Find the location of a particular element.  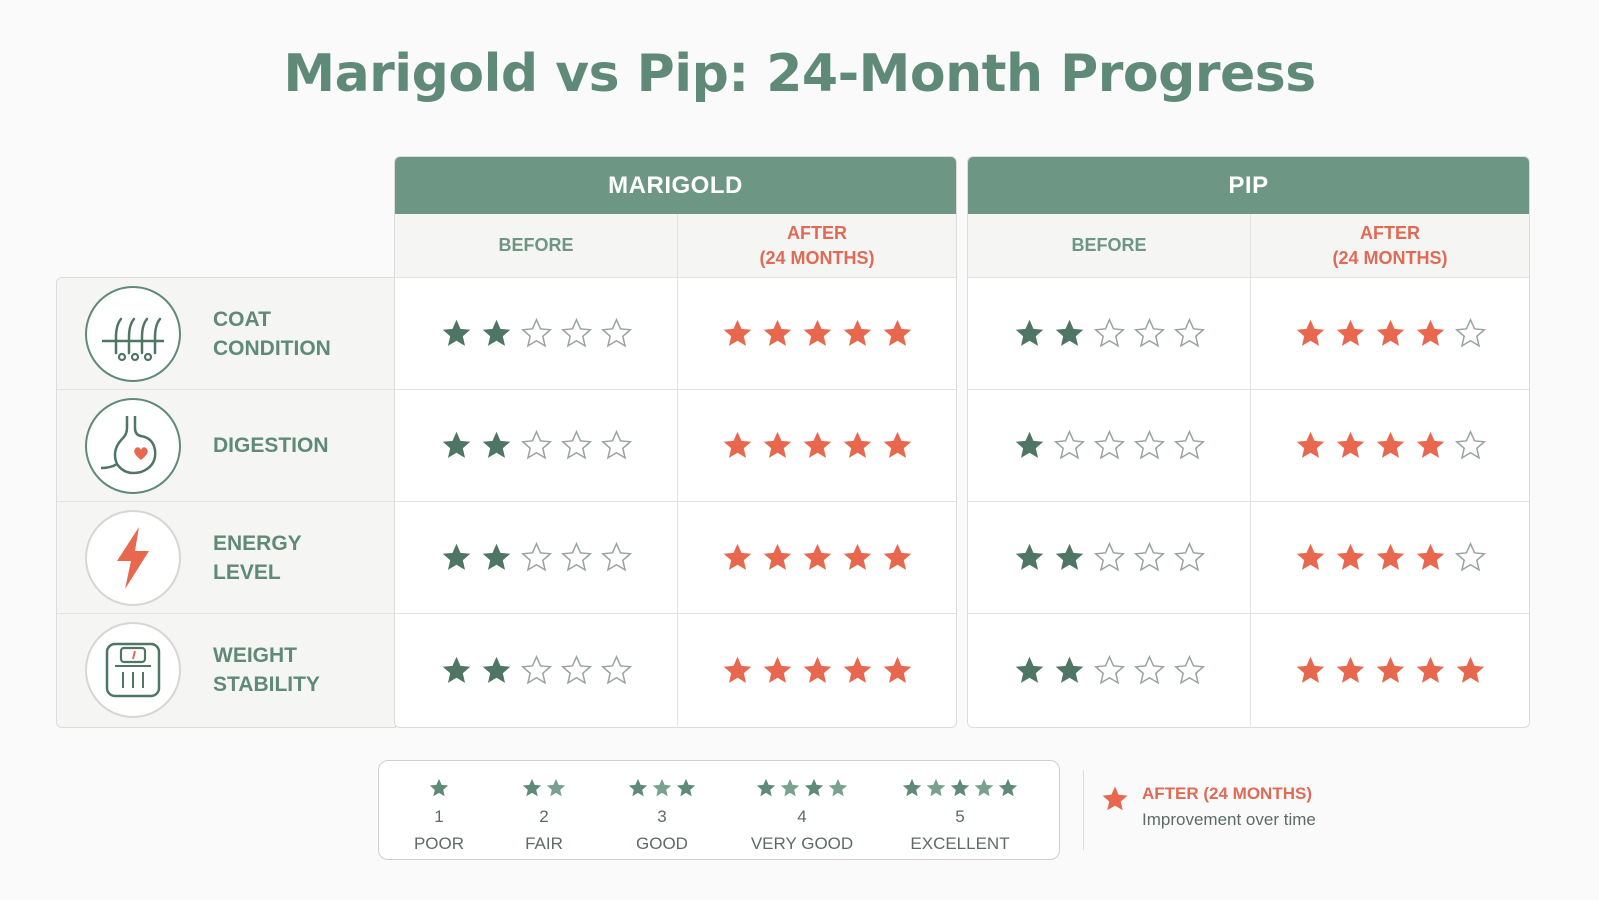

criteria-label: DIGESTION is located at coordinates (271, 445).